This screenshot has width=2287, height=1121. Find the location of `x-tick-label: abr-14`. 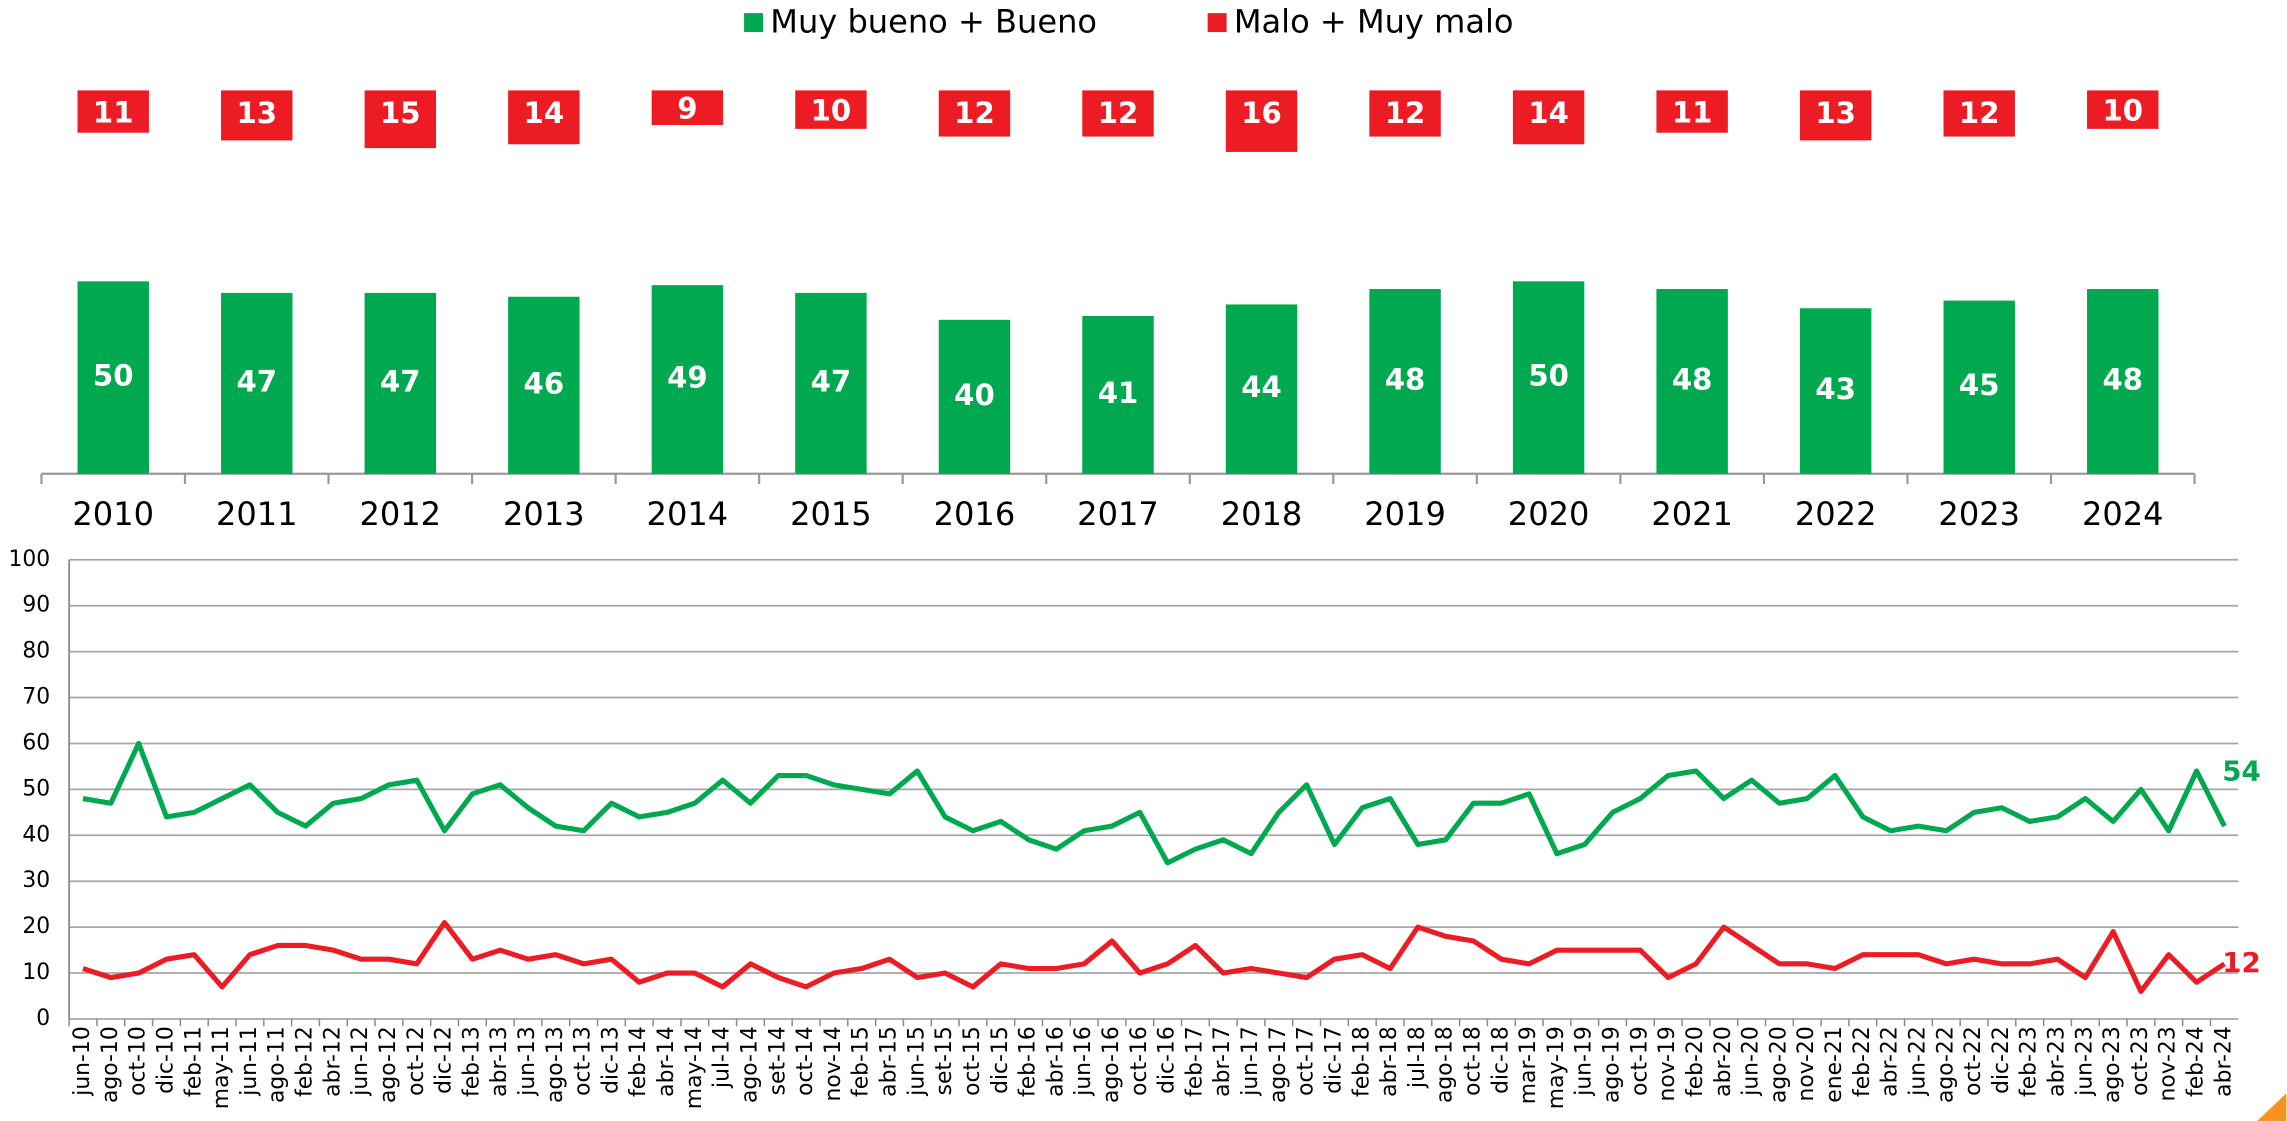

x-tick-label: abr-14 is located at coordinates (666, 1061).